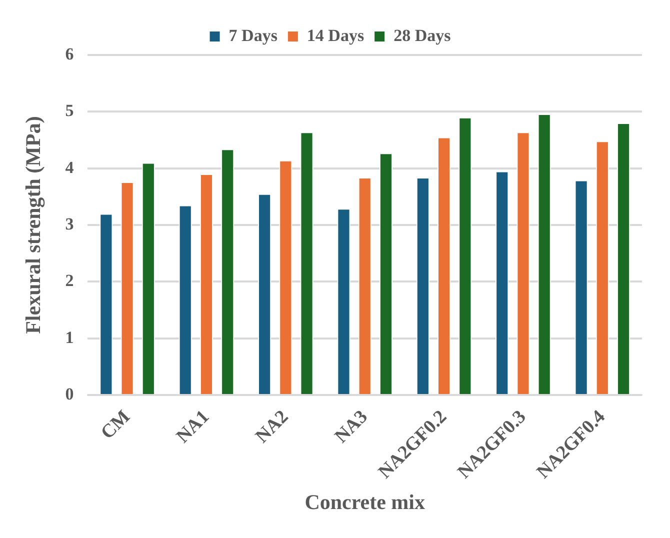 The width and height of the screenshot is (670, 538). Describe the element at coordinates (69, 280) in the screenshot. I see `y-tick-label: 2` at that location.